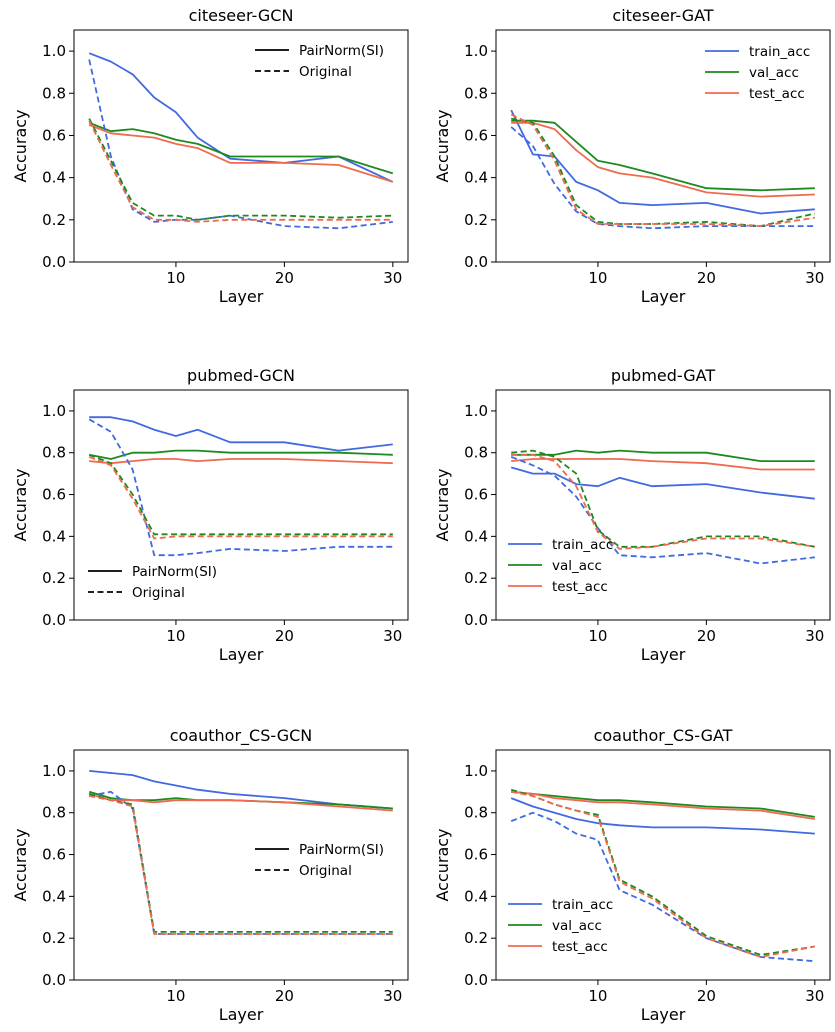 This screenshot has width=835, height=1032. Describe the element at coordinates (662, 15) in the screenshot. I see `chart-title: citeseer-GAT` at that location.